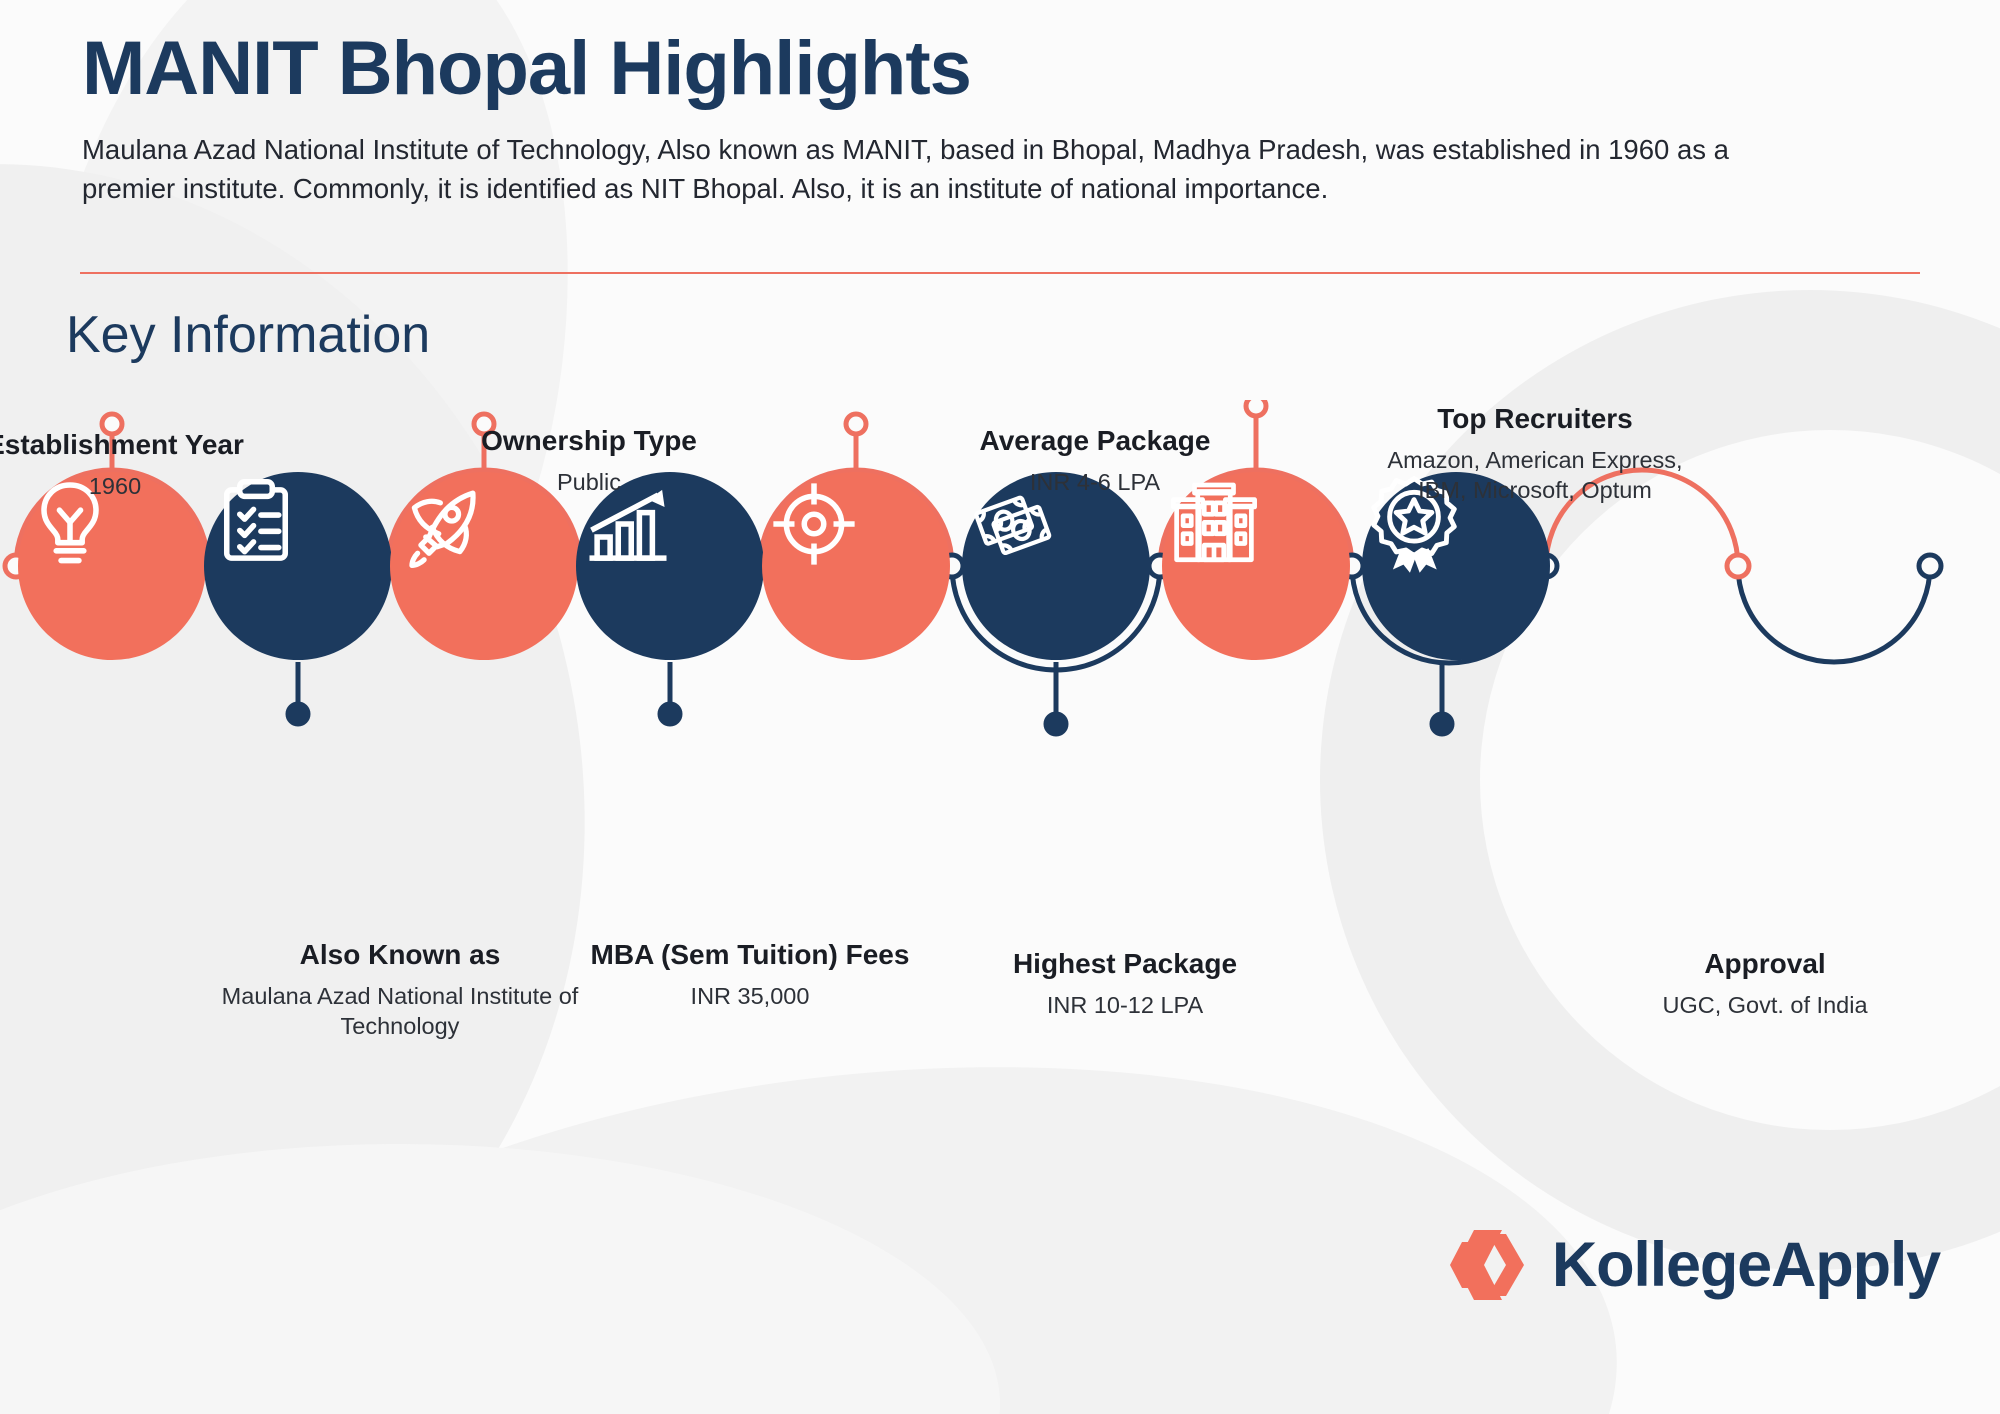 The height and width of the screenshot is (1414, 2000). Describe the element at coordinates (1125, 963) in the screenshot. I see `label-title: Highest Package` at that location.